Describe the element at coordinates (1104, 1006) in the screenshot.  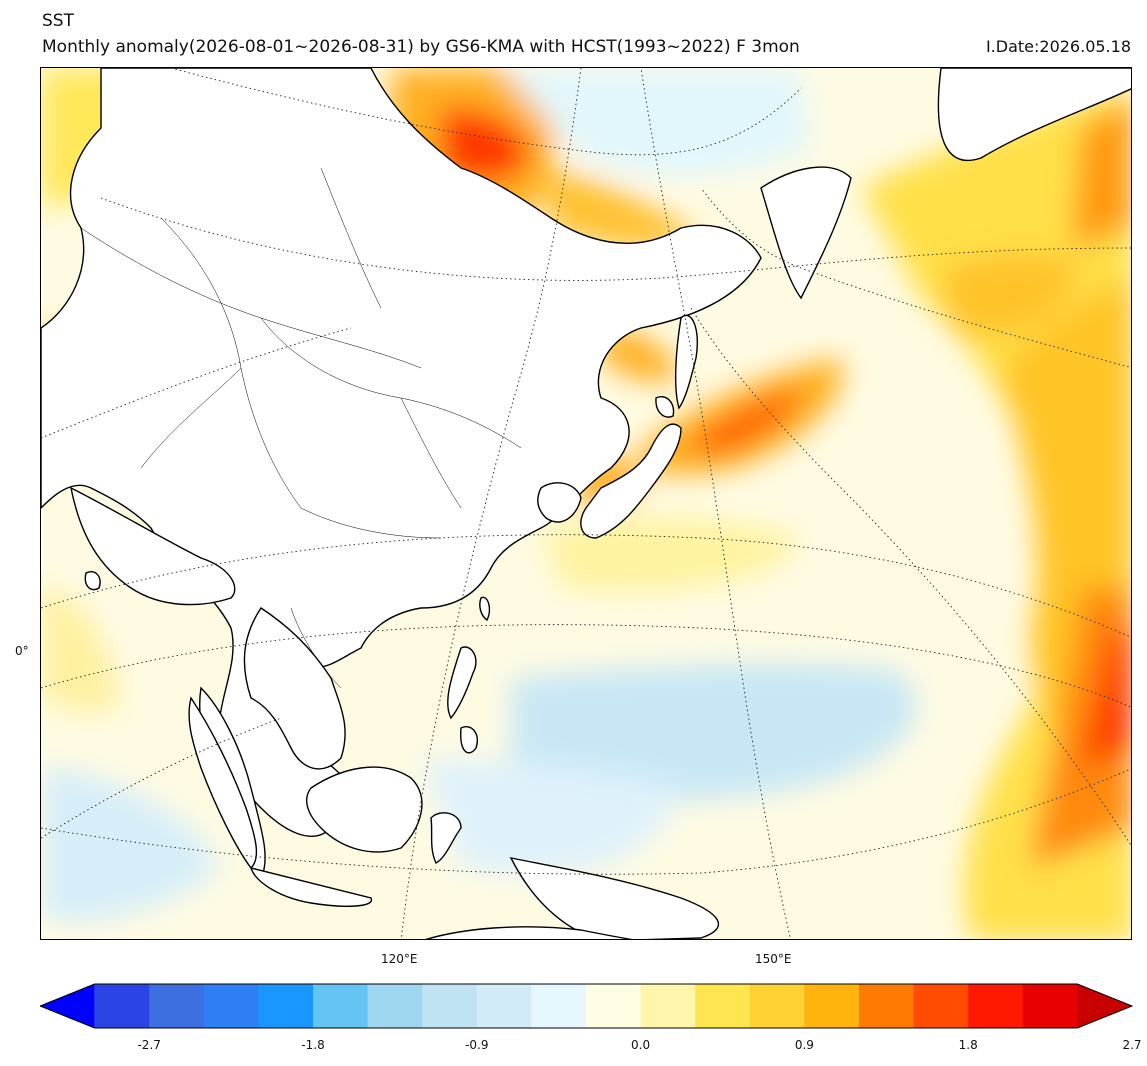
I see `colorbar-extend-high` at that location.